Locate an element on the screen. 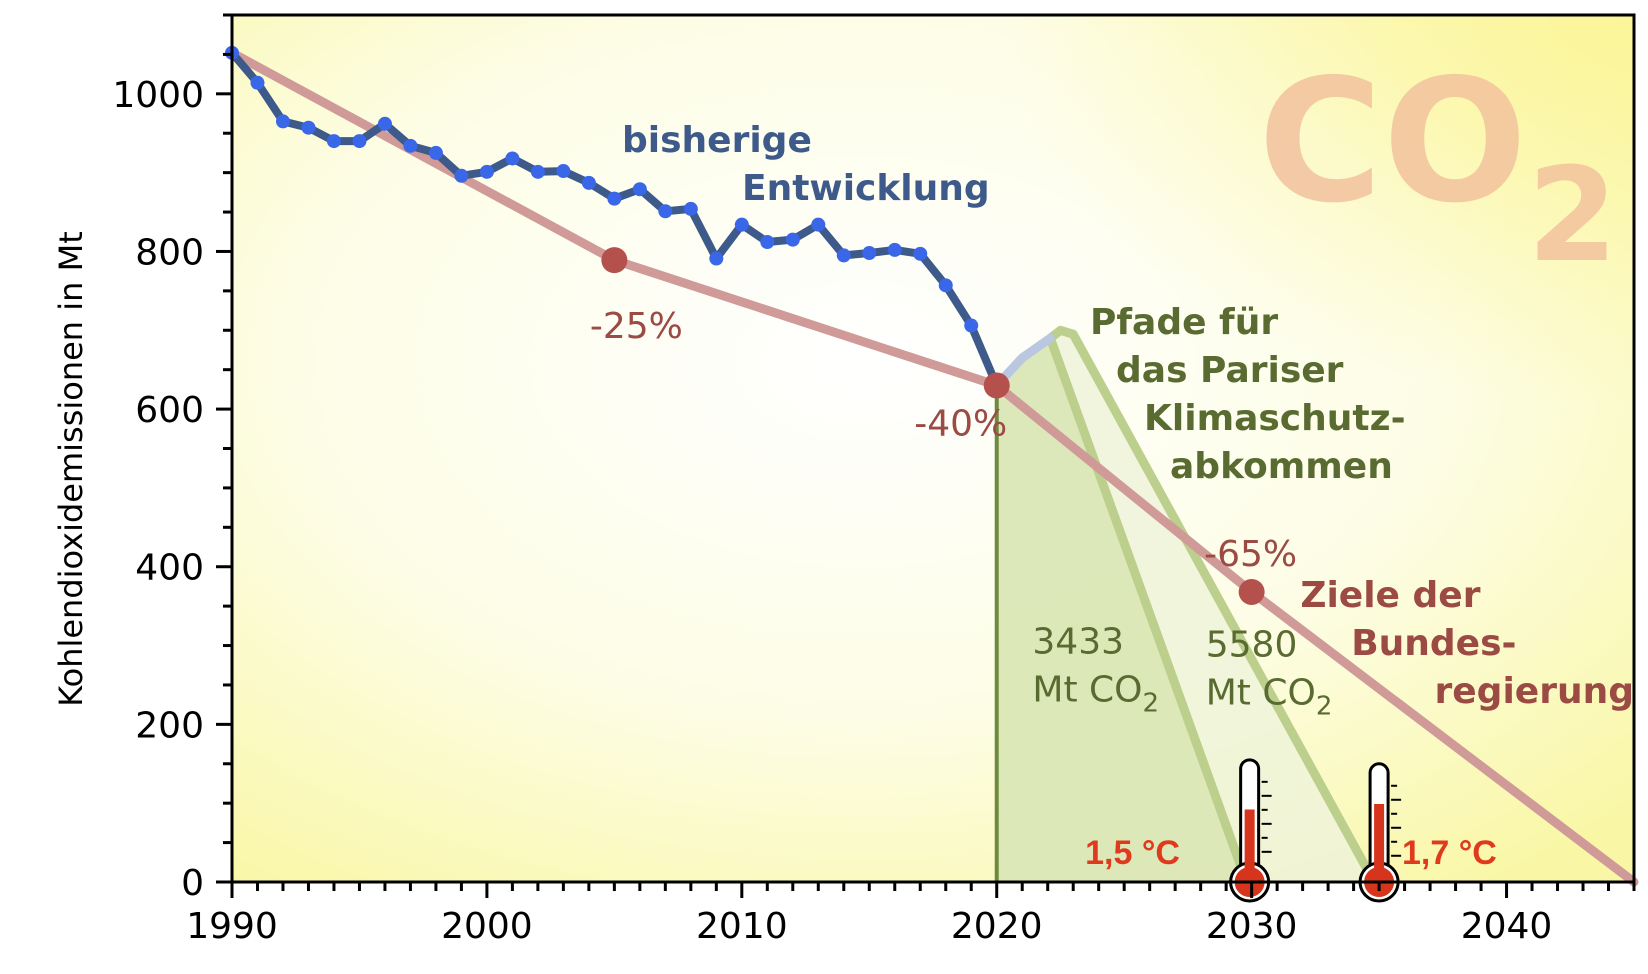  goals-label-line-3: regierung is located at coordinates (1534, 691).